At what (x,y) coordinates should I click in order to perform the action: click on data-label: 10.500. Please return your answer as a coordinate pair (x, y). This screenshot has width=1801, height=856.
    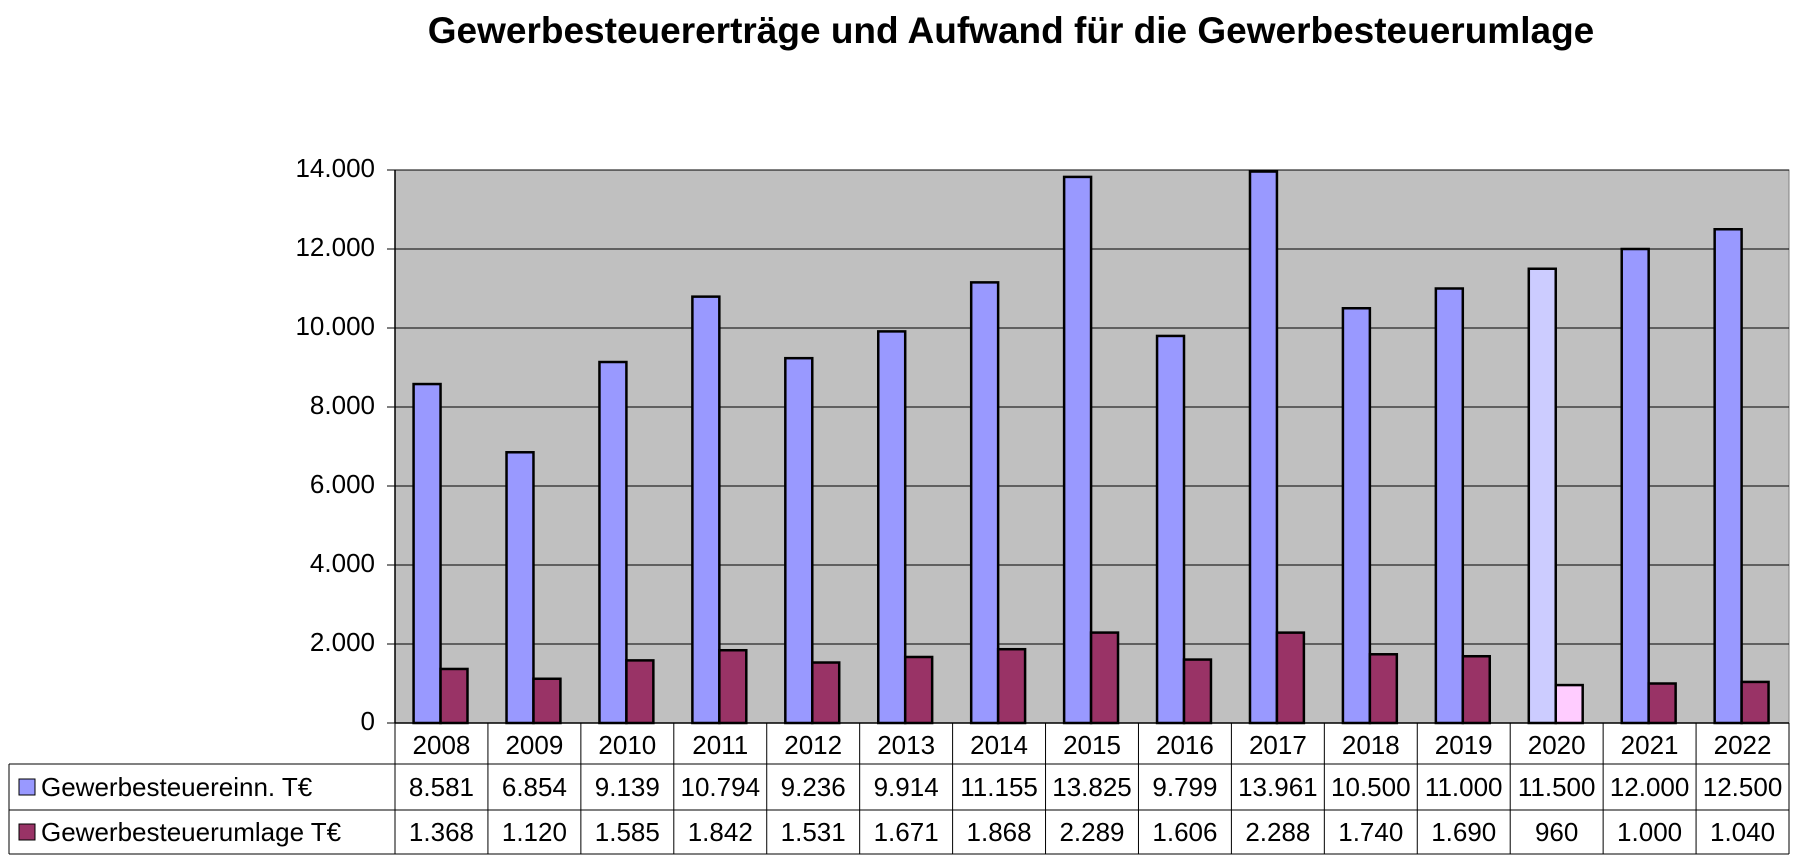
    Looking at the image, I should click on (1371, 787).